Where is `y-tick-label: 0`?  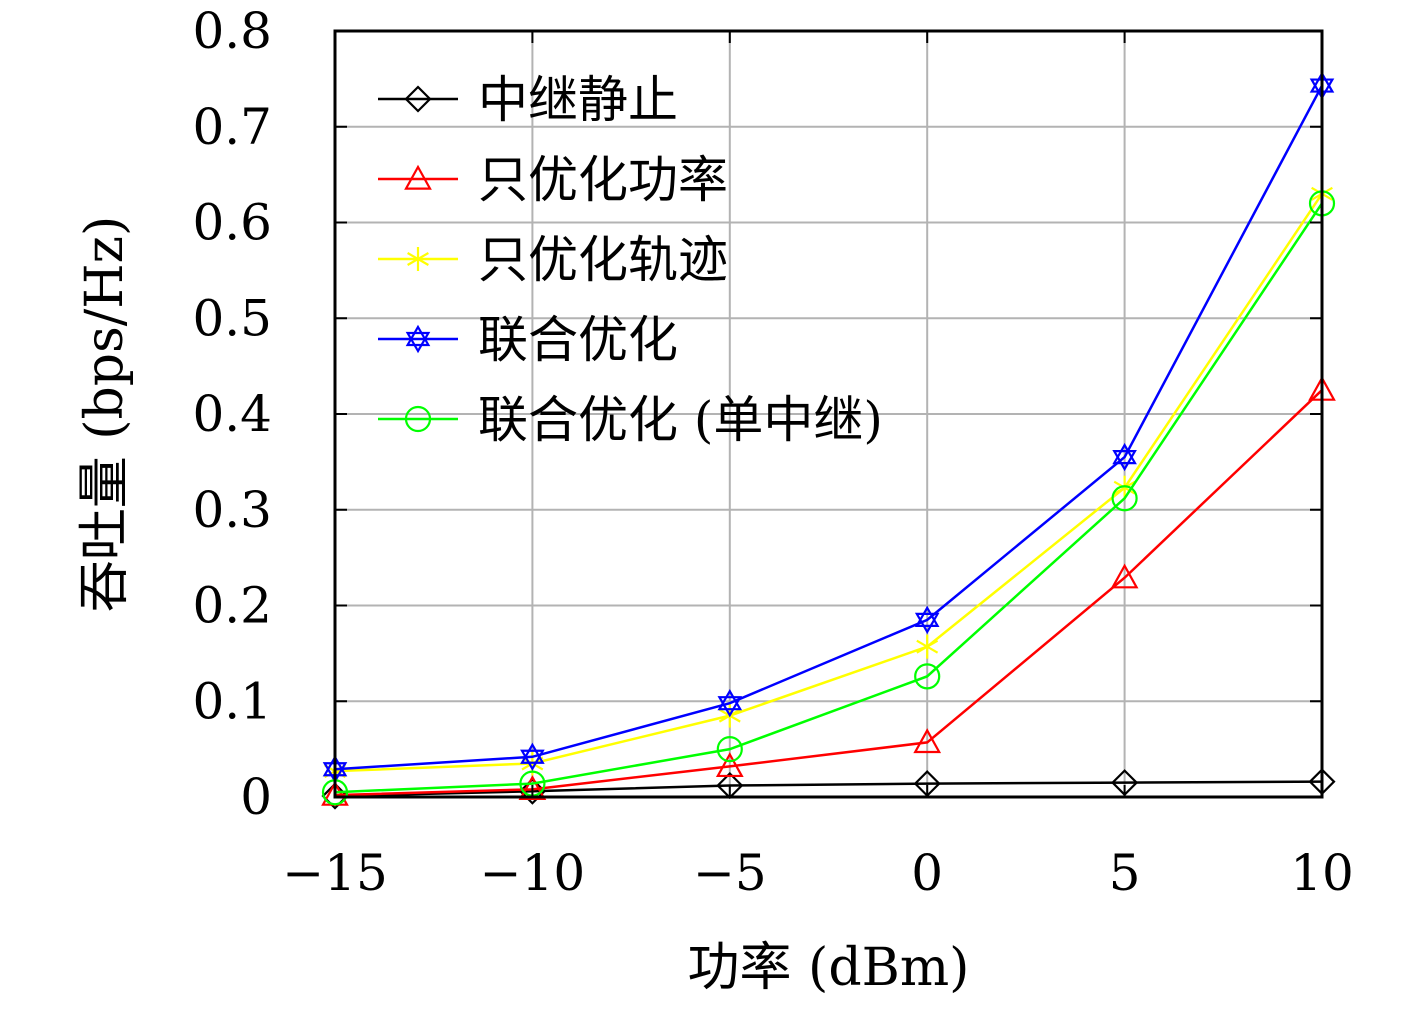
y-tick-label: 0 is located at coordinates (256, 797).